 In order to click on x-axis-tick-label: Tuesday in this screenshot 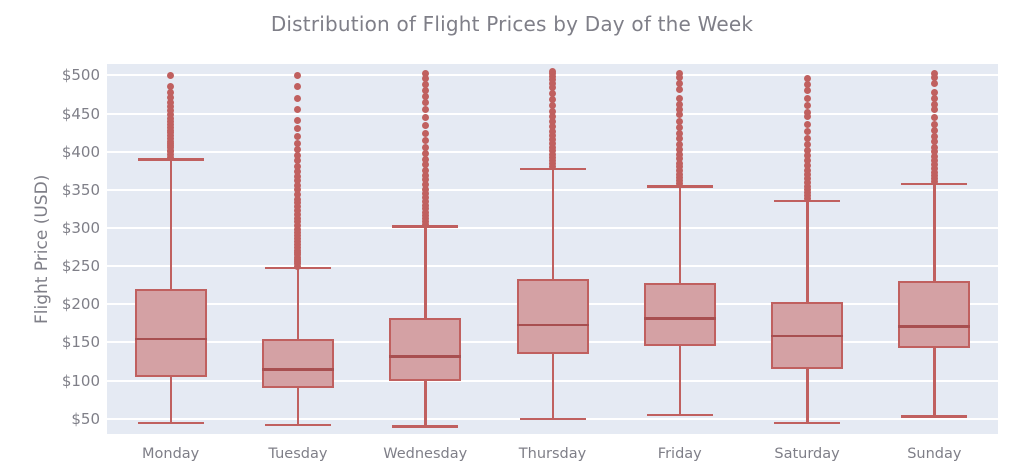, I will do `click(298, 454)`.